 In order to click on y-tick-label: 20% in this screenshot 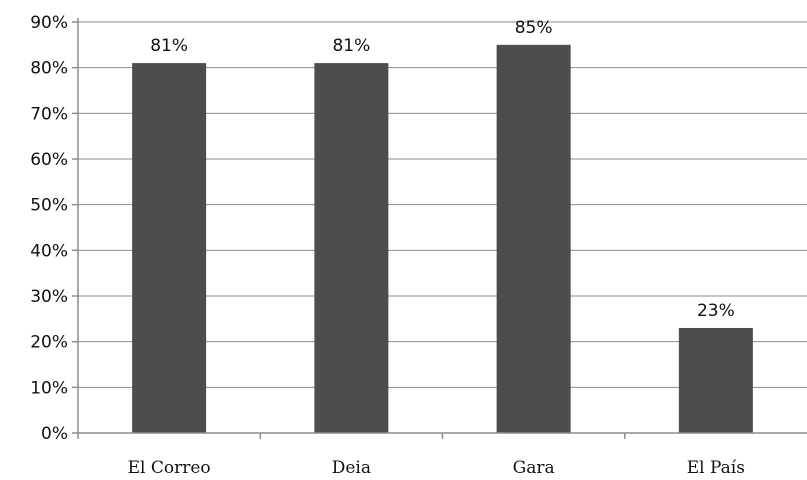, I will do `click(49, 343)`.